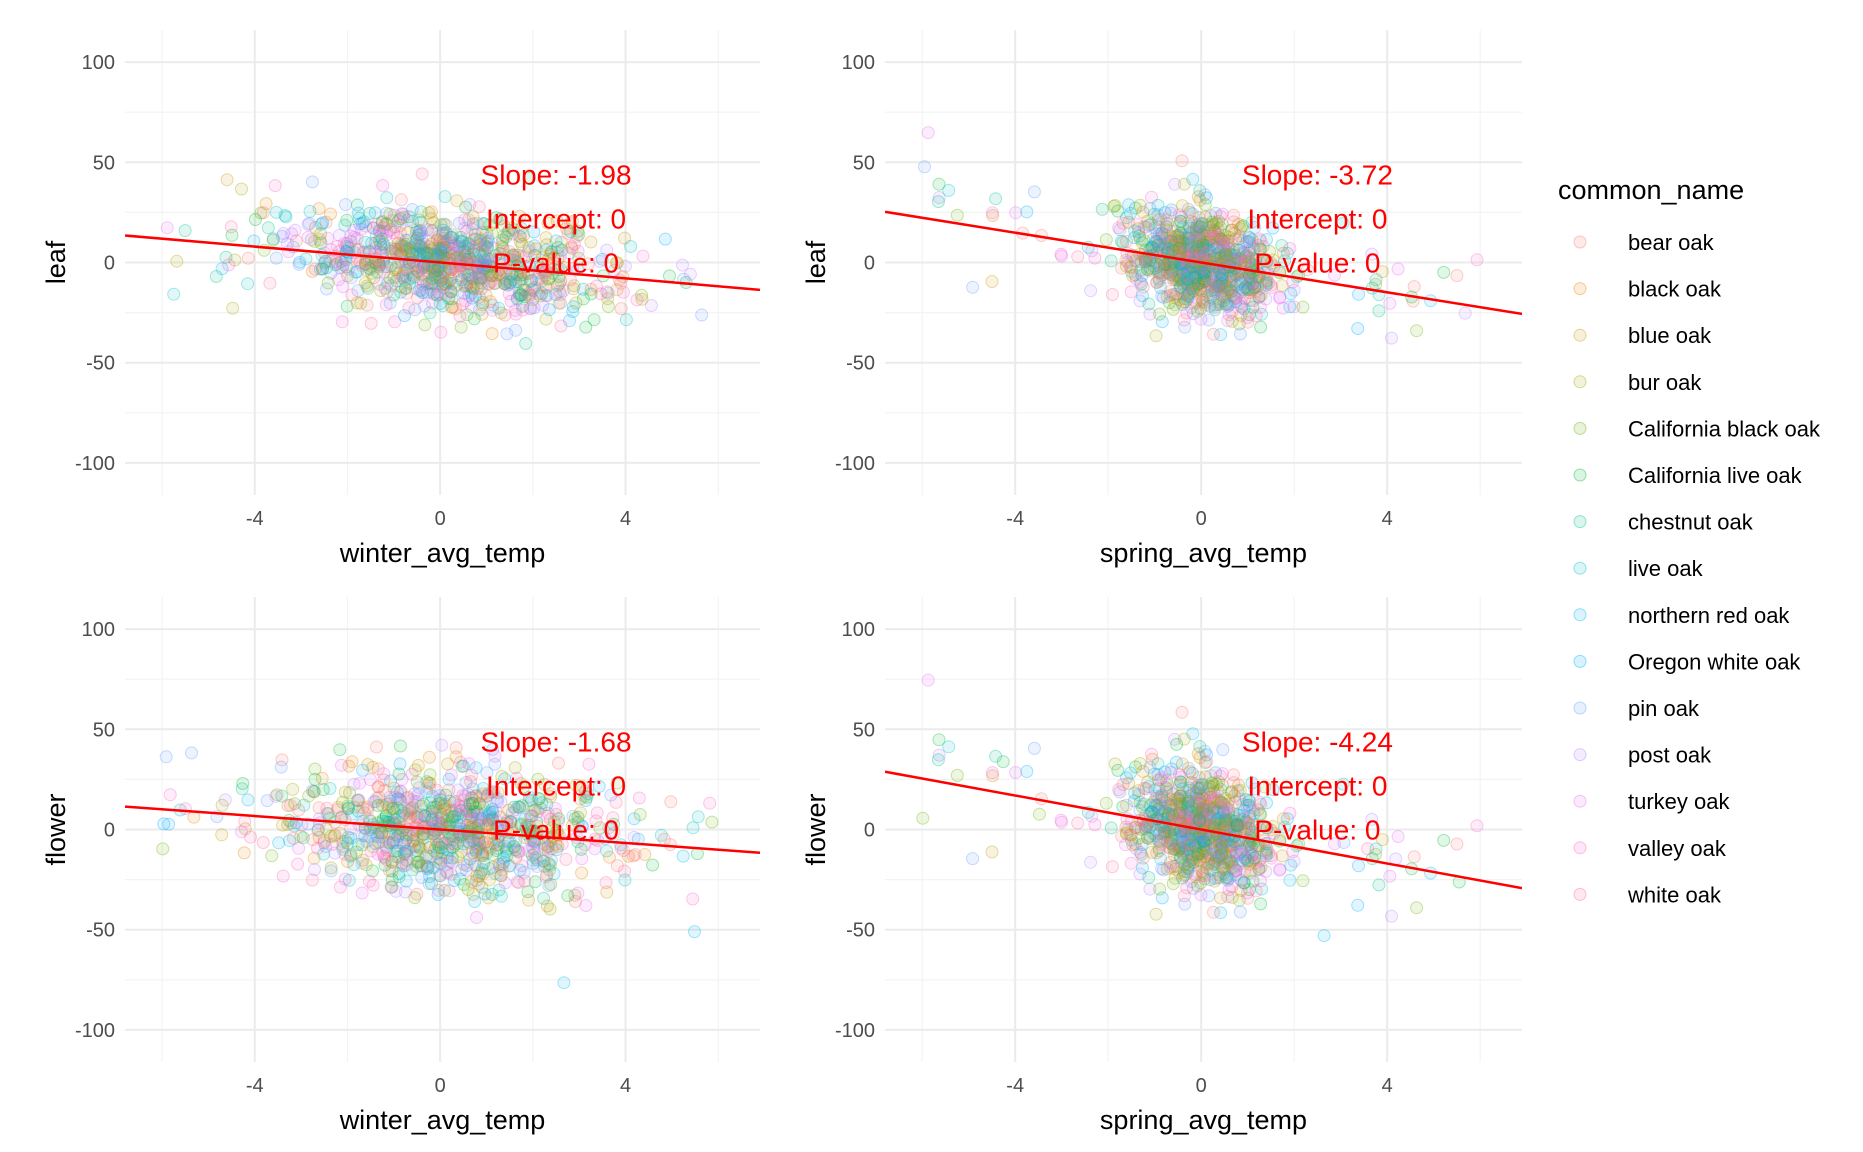  I want to click on x-tick-label: -4, so click(255, 519).